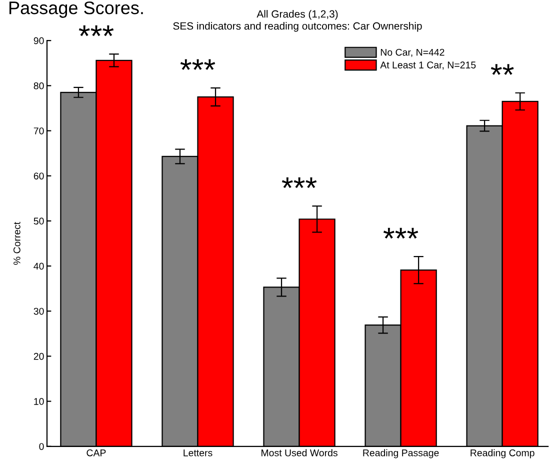  I want to click on x-tick-label: Most Used Words, so click(300, 452).